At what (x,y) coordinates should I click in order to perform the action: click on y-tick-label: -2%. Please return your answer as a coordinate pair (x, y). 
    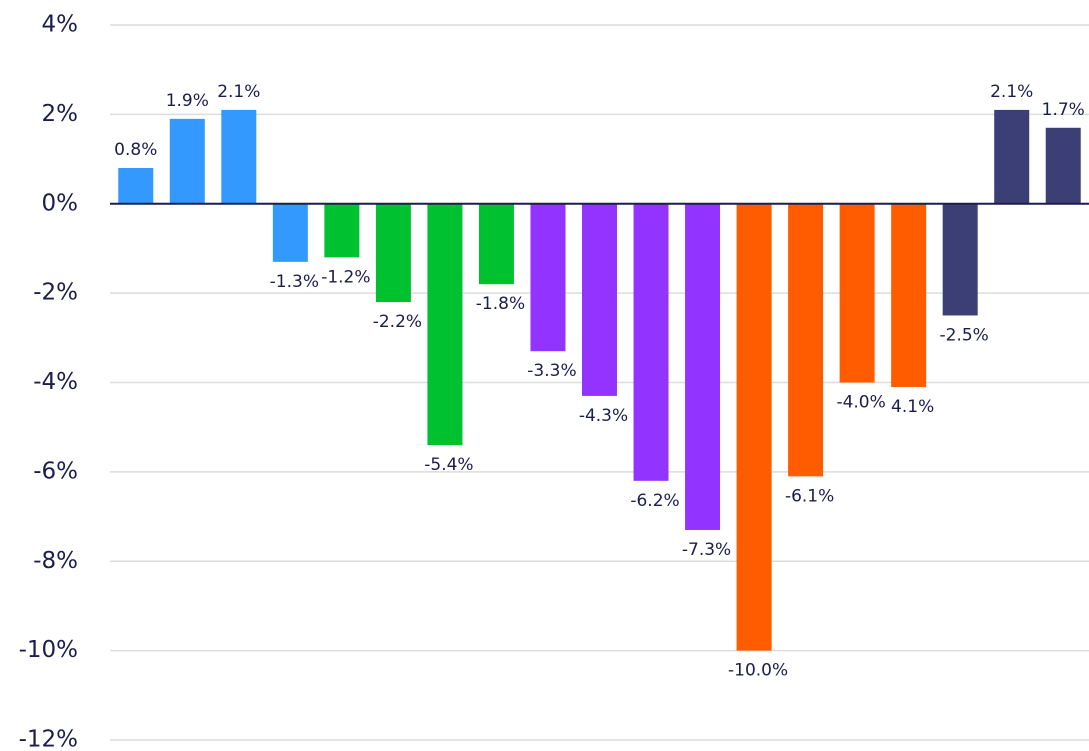
    Looking at the image, I should click on (55, 293).